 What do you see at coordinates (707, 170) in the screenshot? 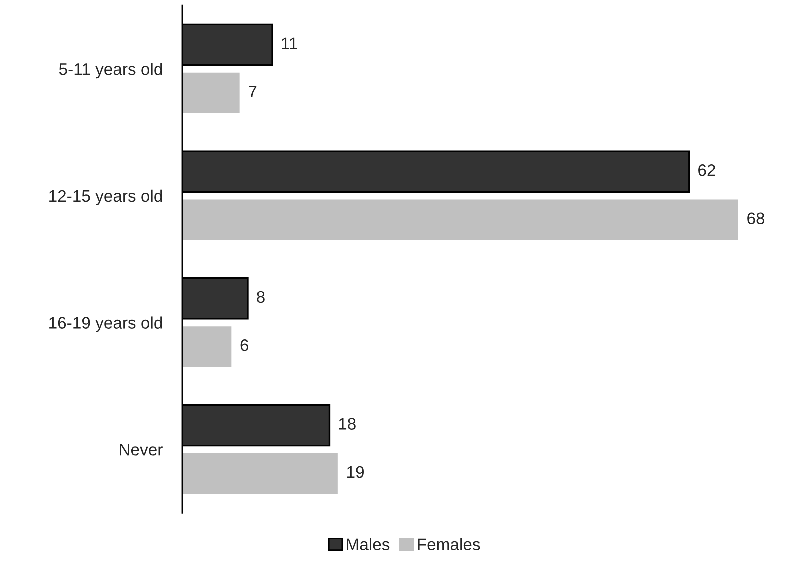
I see `data-label: 62` at bounding box center [707, 170].